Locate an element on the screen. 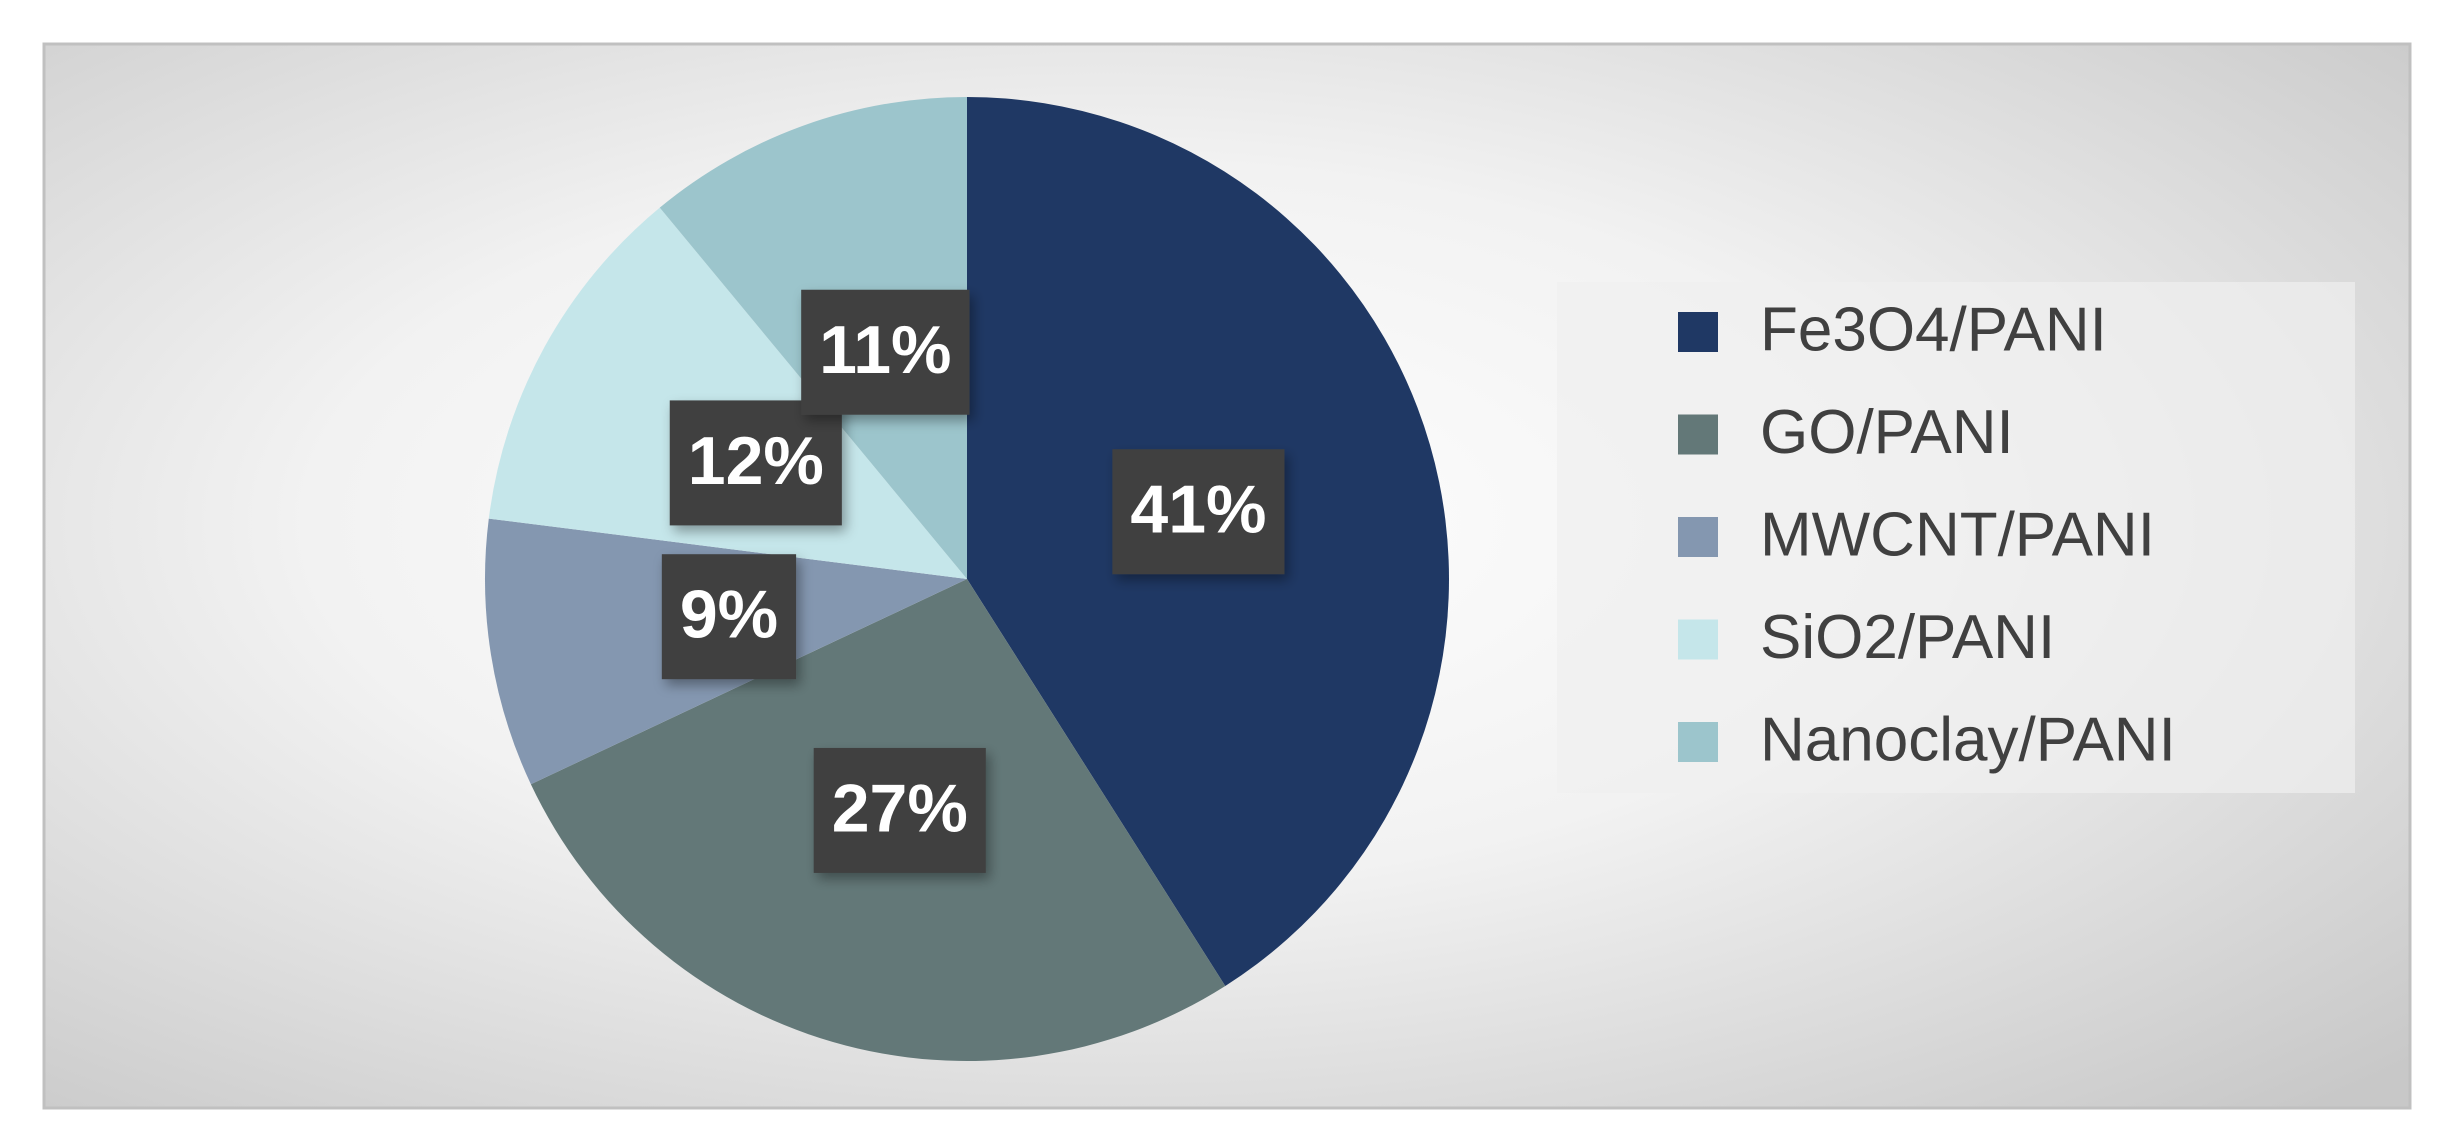  data-label-text: 27% is located at coordinates (900, 808).